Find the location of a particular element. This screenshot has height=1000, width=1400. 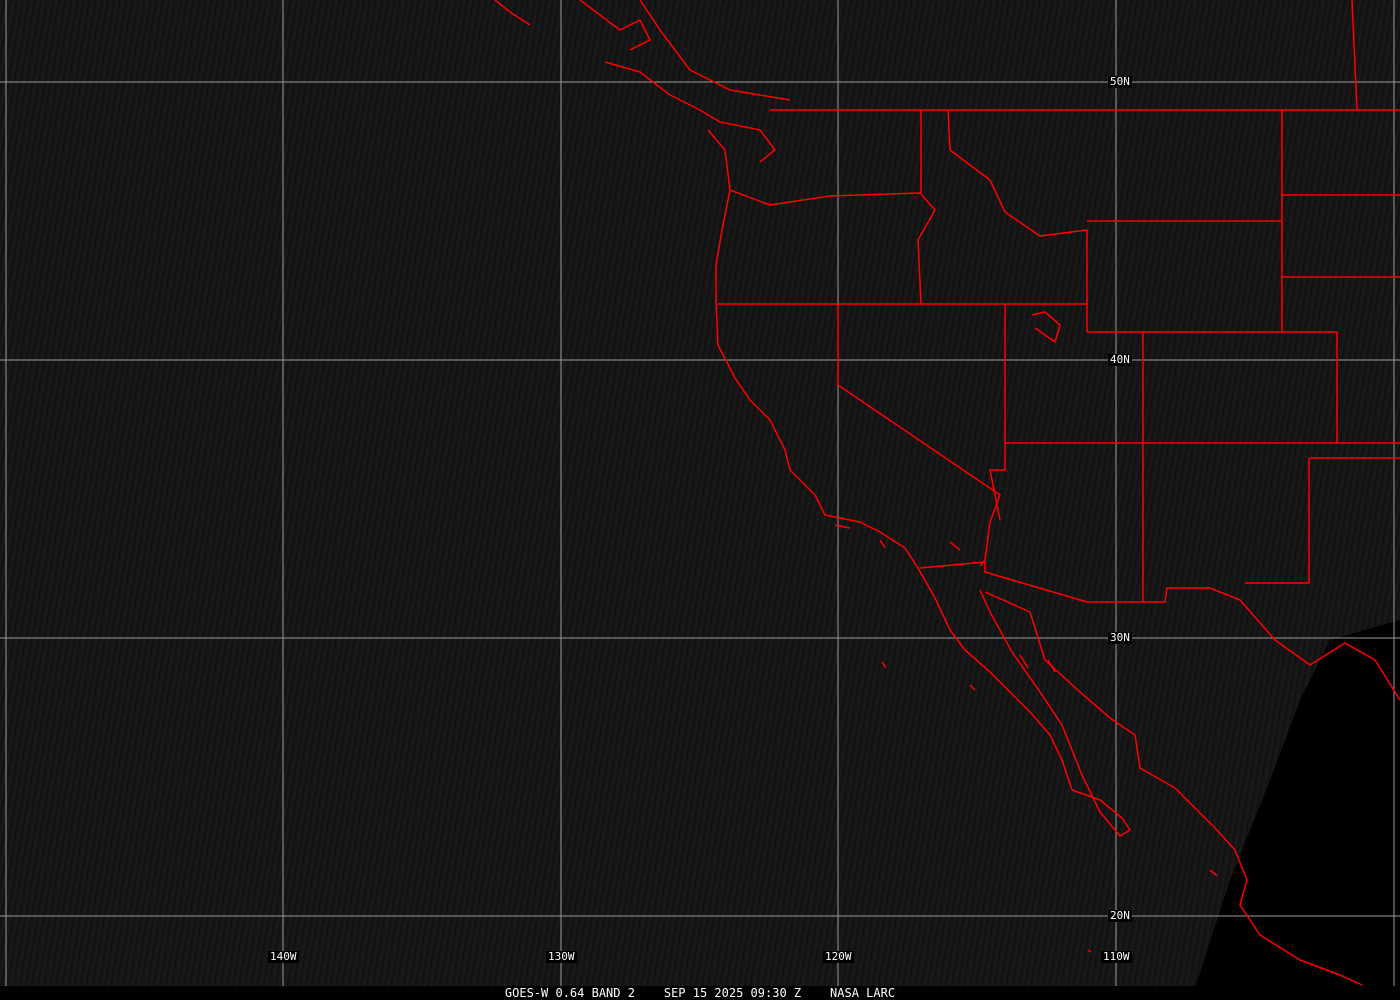

no-data-region is located at coordinates (1297, 804).